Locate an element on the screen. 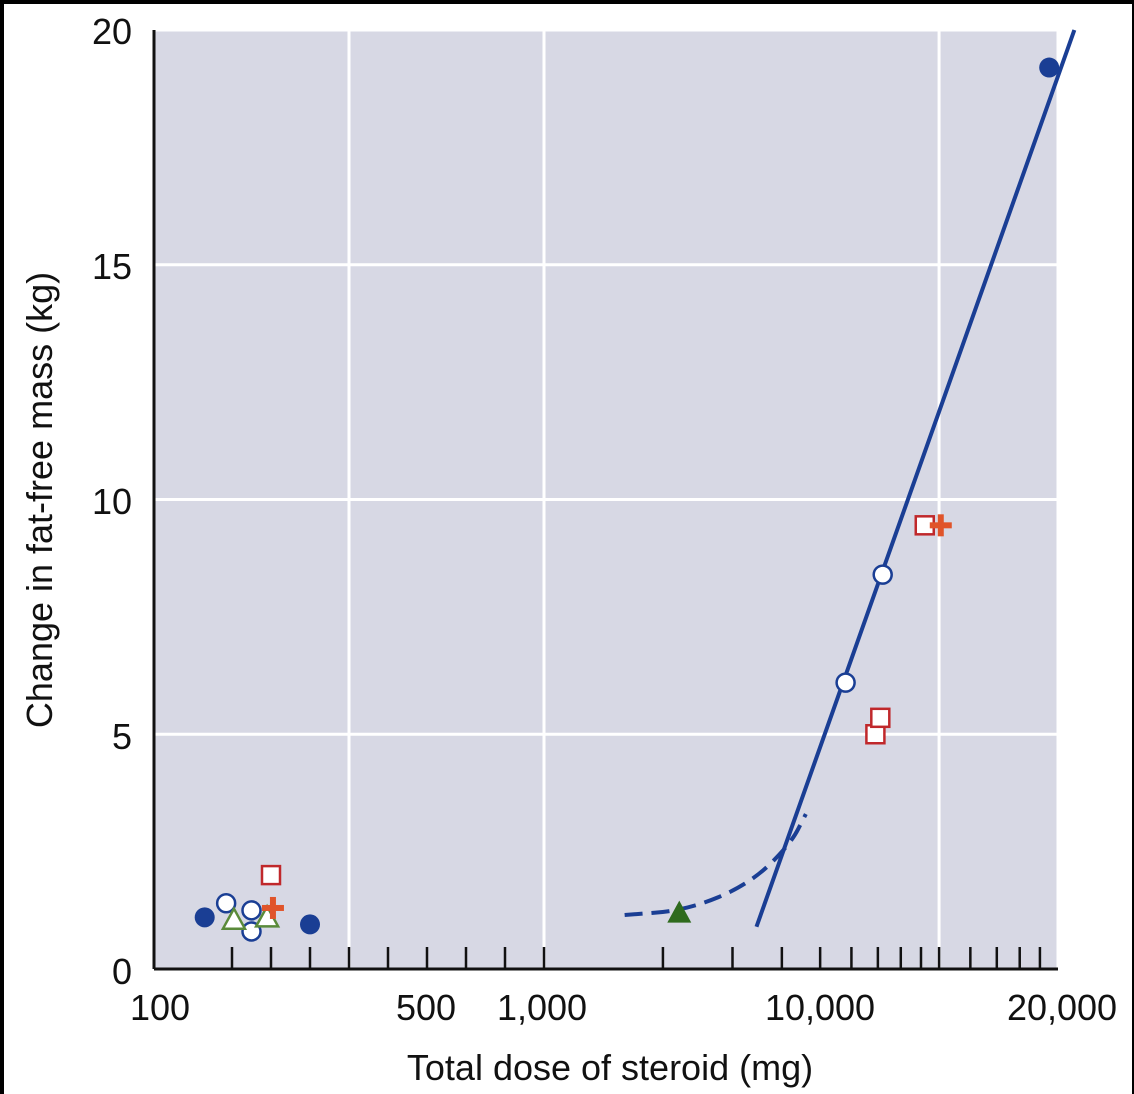  x-tick-label: 500 is located at coordinates (426, 1007).